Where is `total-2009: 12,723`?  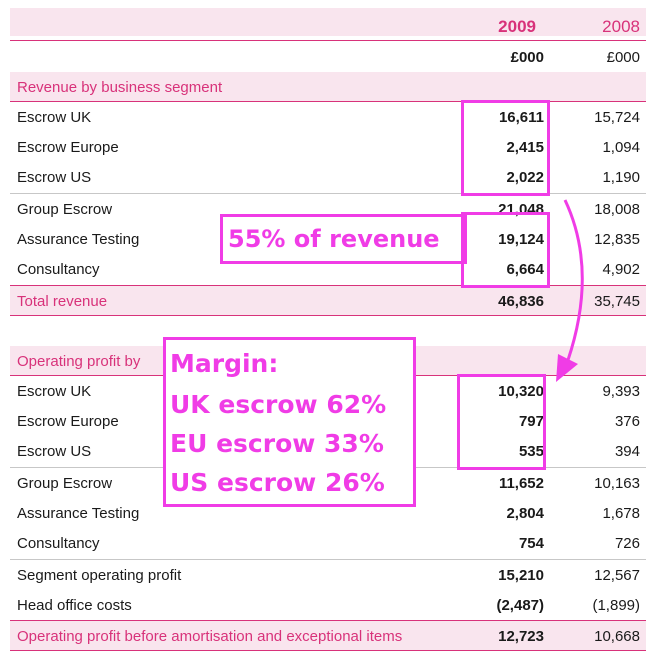
total-2009: 12,723 is located at coordinates (521, 636).